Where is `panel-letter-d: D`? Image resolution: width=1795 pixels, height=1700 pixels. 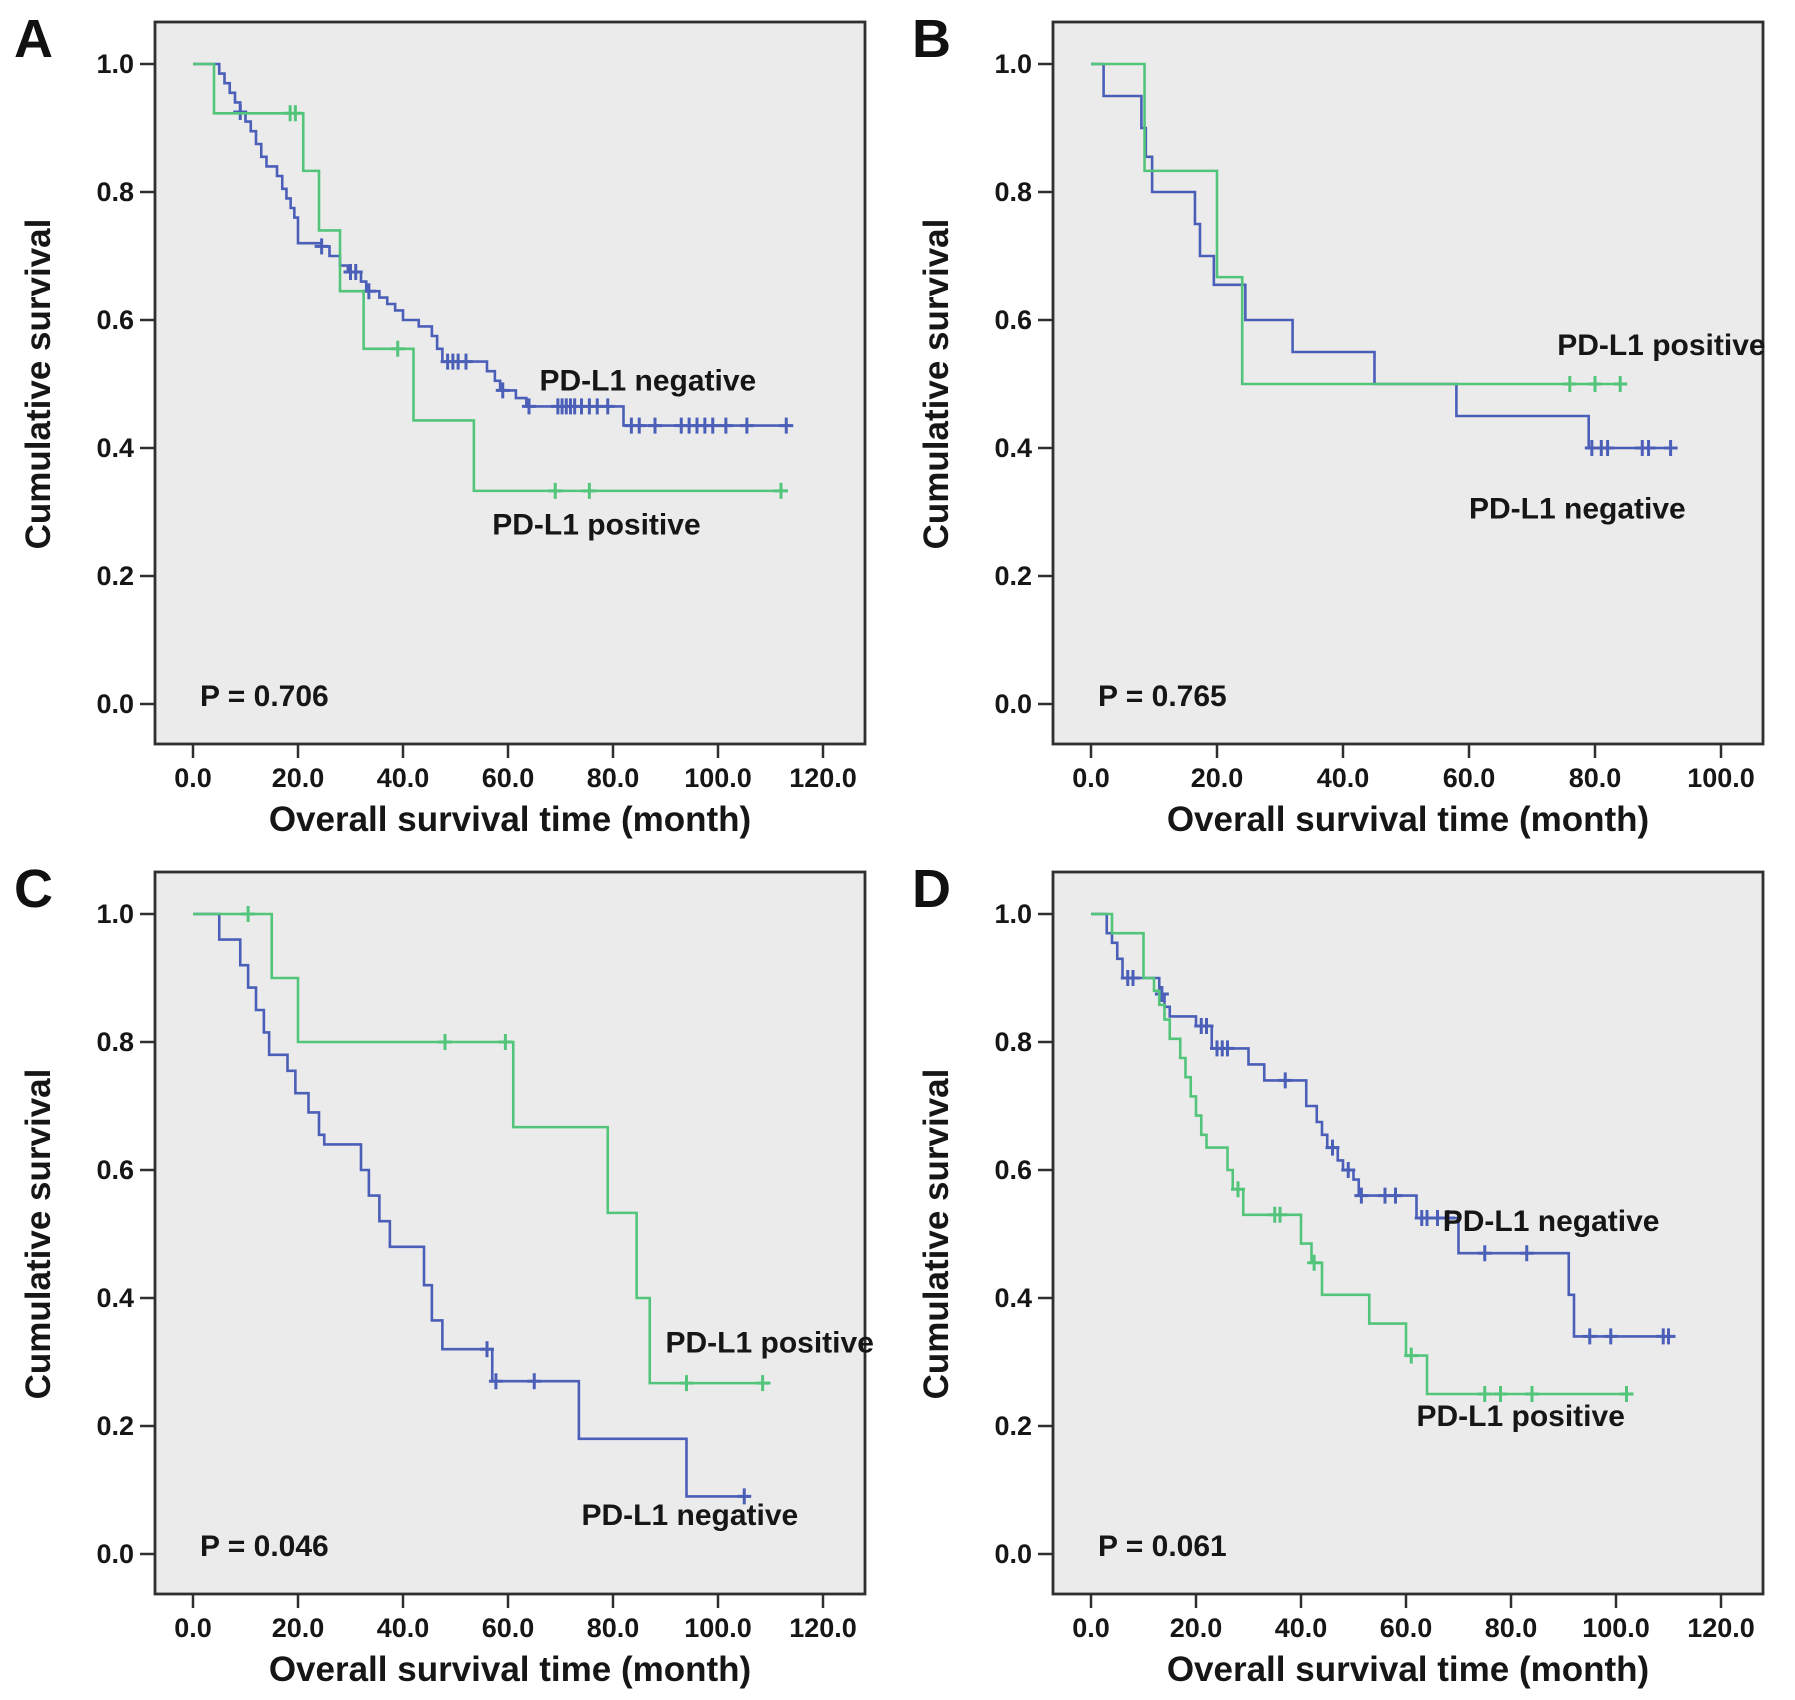
panel-letter-d: D is located at coordinates (931, 889).